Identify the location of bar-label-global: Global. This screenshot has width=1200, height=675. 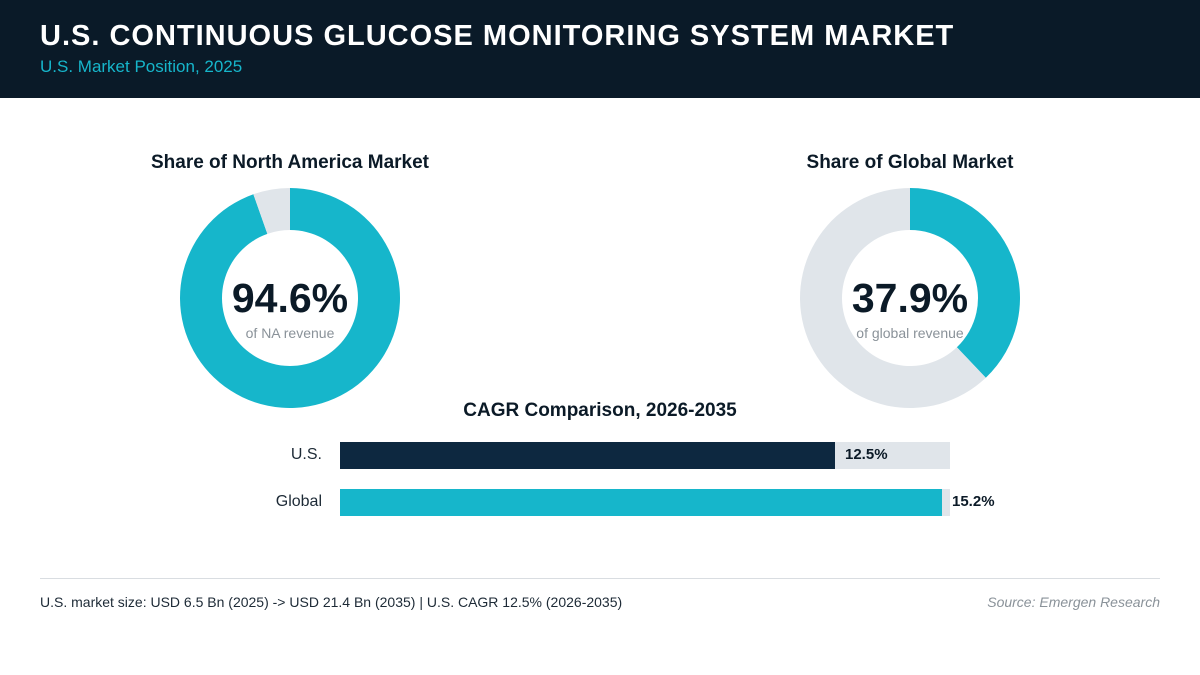
(298, 501).